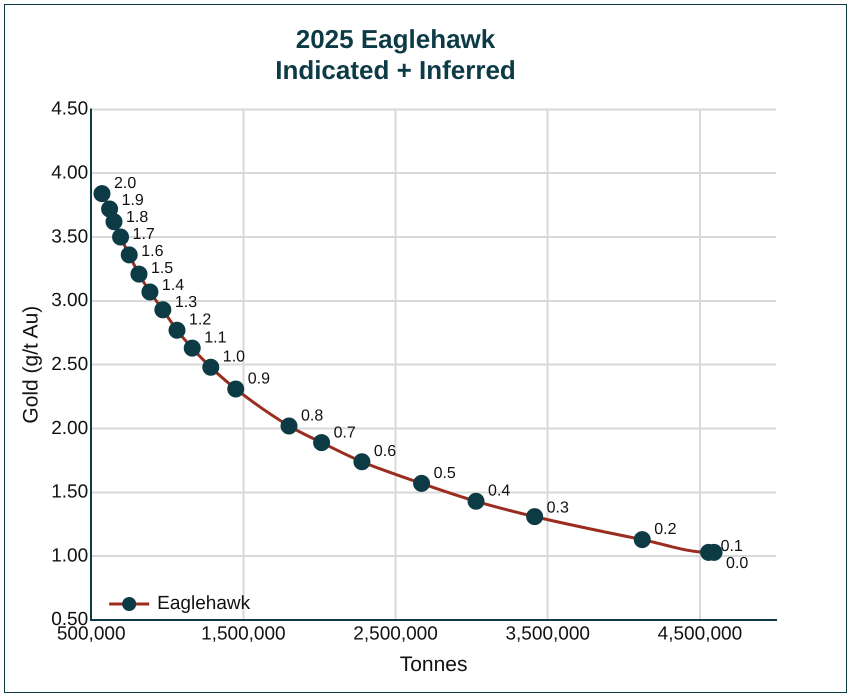 Image resolution: width=851 pixels, height=697 pixels. Describe the element at coordinates (143, 235) in the screenshot. I see `annotation: 1.7` at that location.